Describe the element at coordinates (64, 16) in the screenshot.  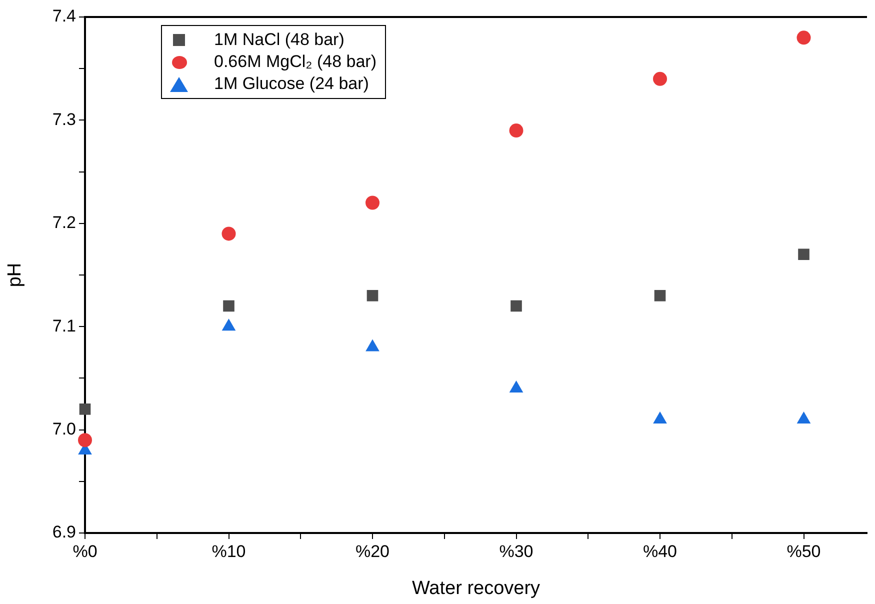
I see `y-tick-label: 7.4` at that location.